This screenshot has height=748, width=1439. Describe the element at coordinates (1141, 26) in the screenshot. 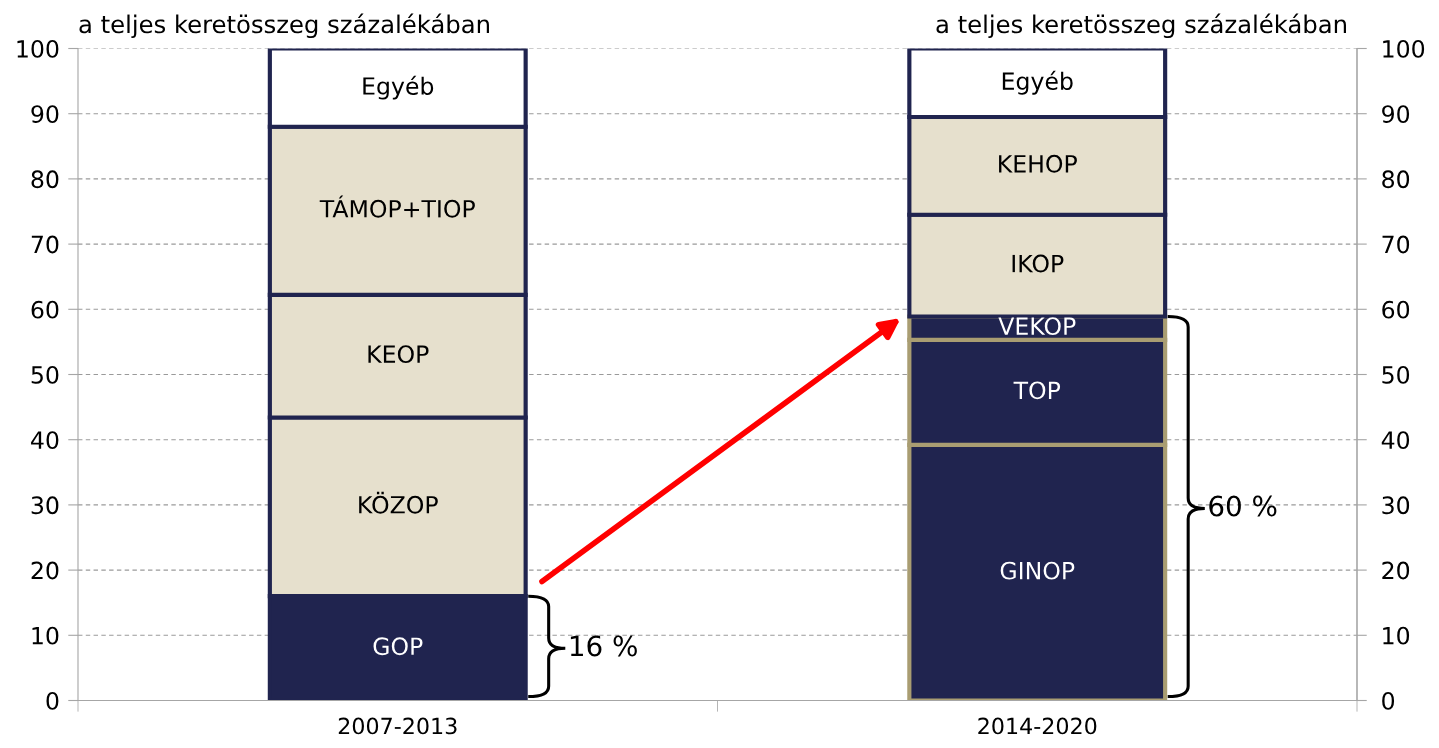

I see `y2-axis-title: a teljes keretösszeg százalékában` at that location.